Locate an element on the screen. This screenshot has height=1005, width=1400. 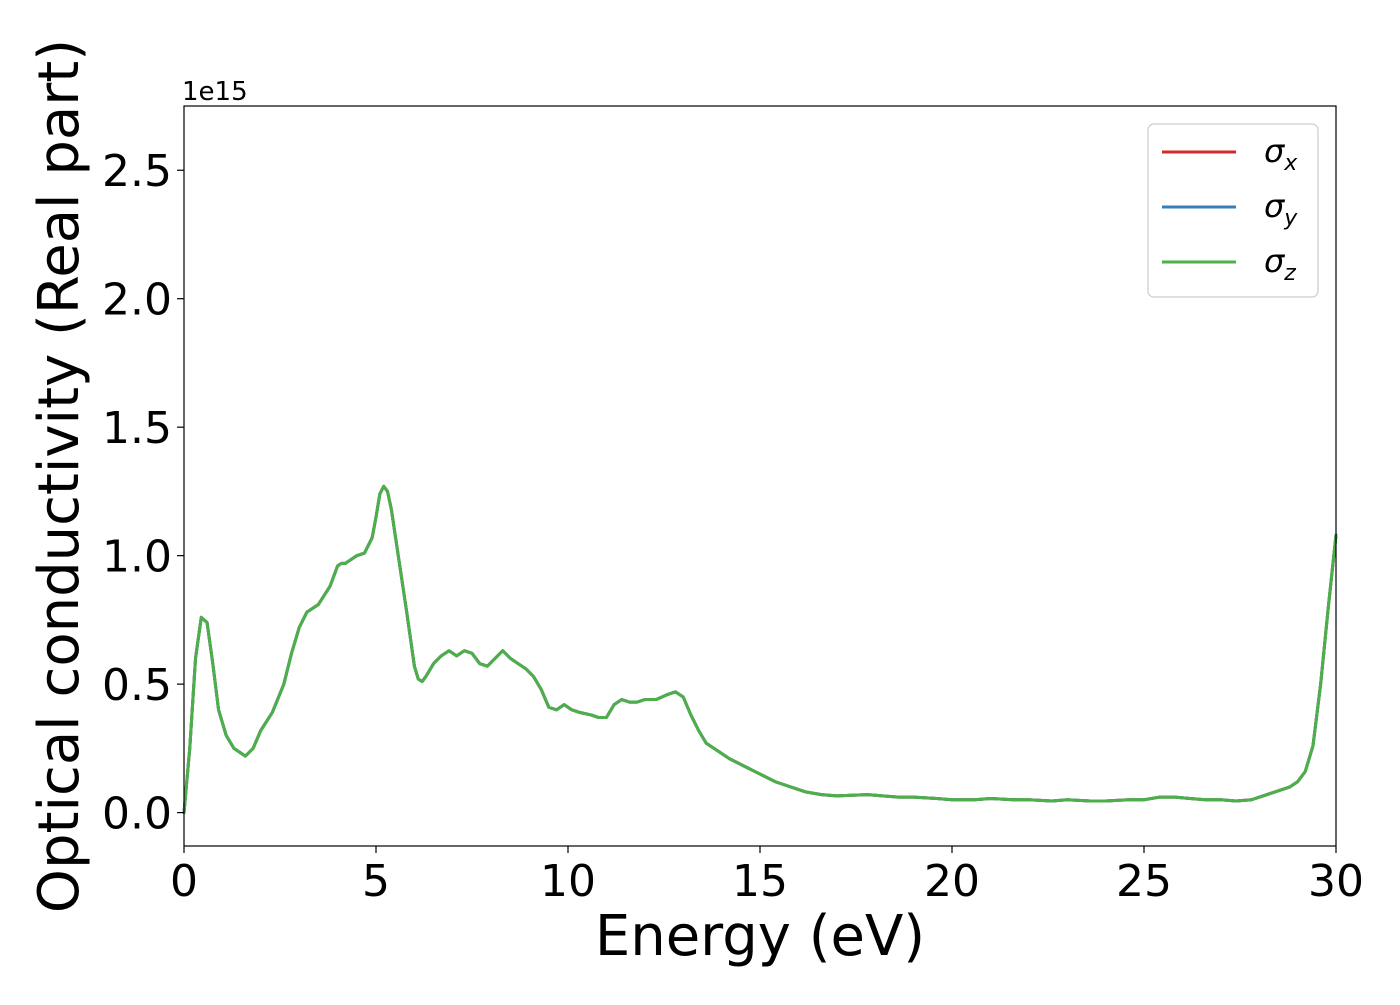
y-tick-label: 1.5 is located at coordinates (137, 428).